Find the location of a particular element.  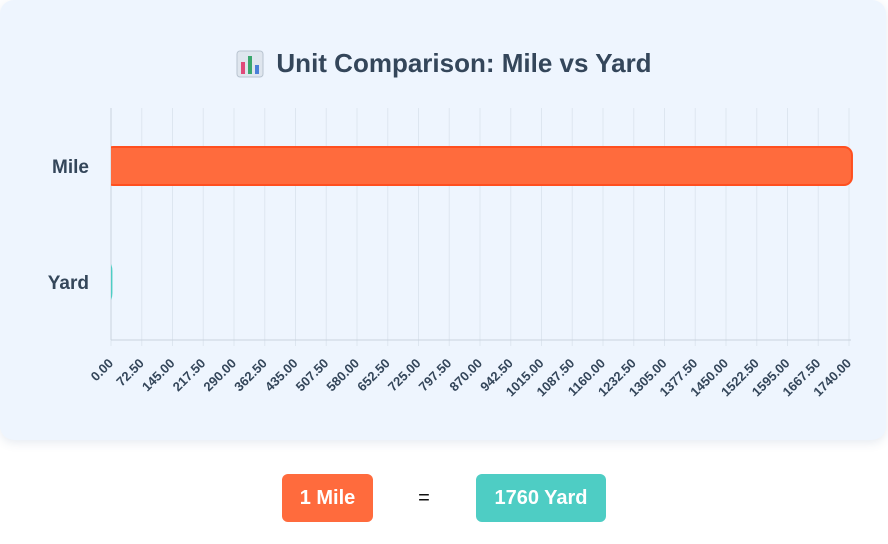

conversion-result: 1 Mile = 1760 Yard is located at coordinates (444, 498).